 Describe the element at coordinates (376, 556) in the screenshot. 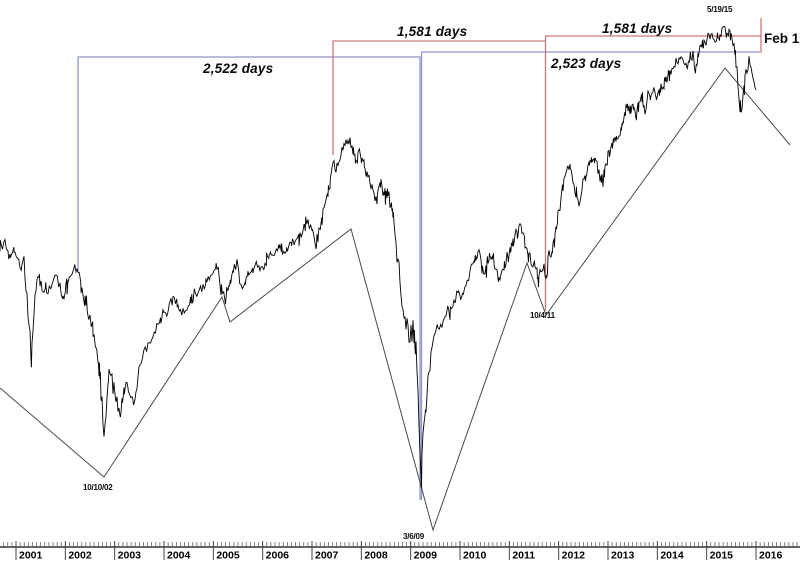

I see `x-tick-label: 2008` at that location.